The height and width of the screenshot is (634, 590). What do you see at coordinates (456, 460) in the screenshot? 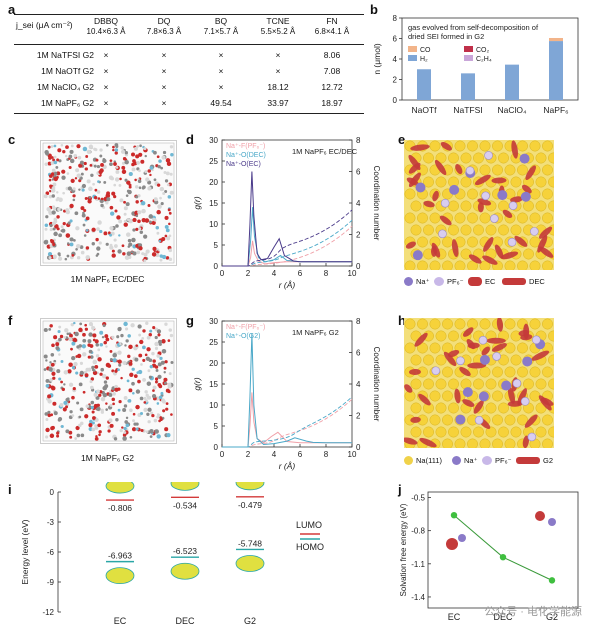
I see `na-ion-icon-h` at bounding box center [456, 460].